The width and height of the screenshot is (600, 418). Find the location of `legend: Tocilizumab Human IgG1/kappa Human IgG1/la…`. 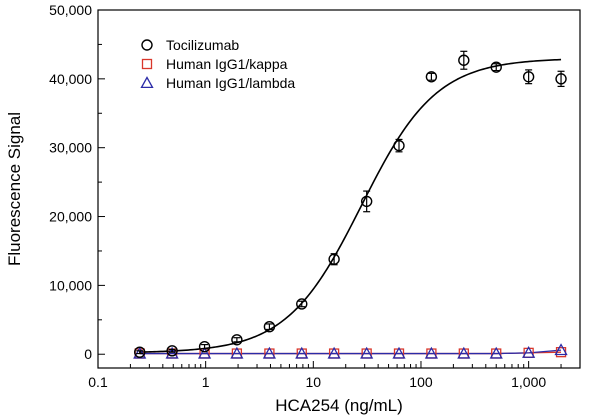

legend: Tocilizumab Human IgG1/kappa Human IgG1/la… is located at coordinates (217, 64).